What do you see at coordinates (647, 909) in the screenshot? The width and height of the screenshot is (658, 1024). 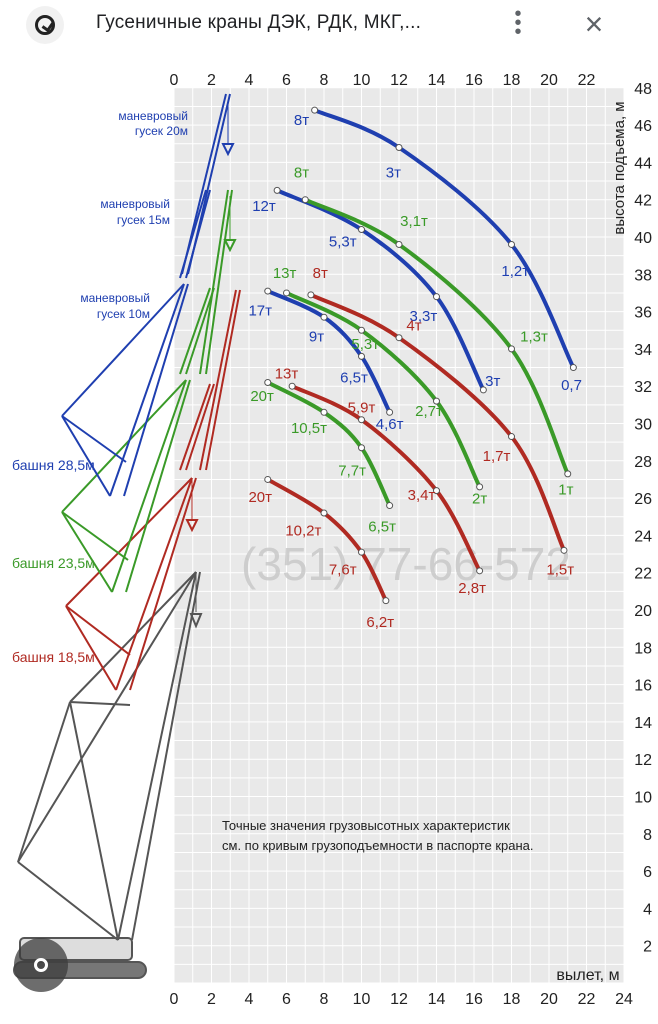 I see `y-tick-label: 4` at bounding box center [647, 909].